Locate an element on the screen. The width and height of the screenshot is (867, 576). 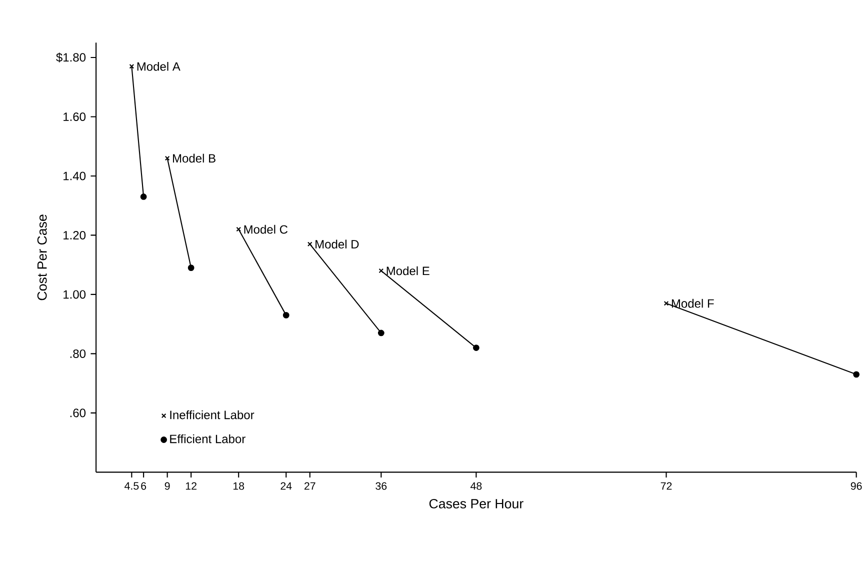
x-tick-label: 96 is located at coordinates (856, 486).